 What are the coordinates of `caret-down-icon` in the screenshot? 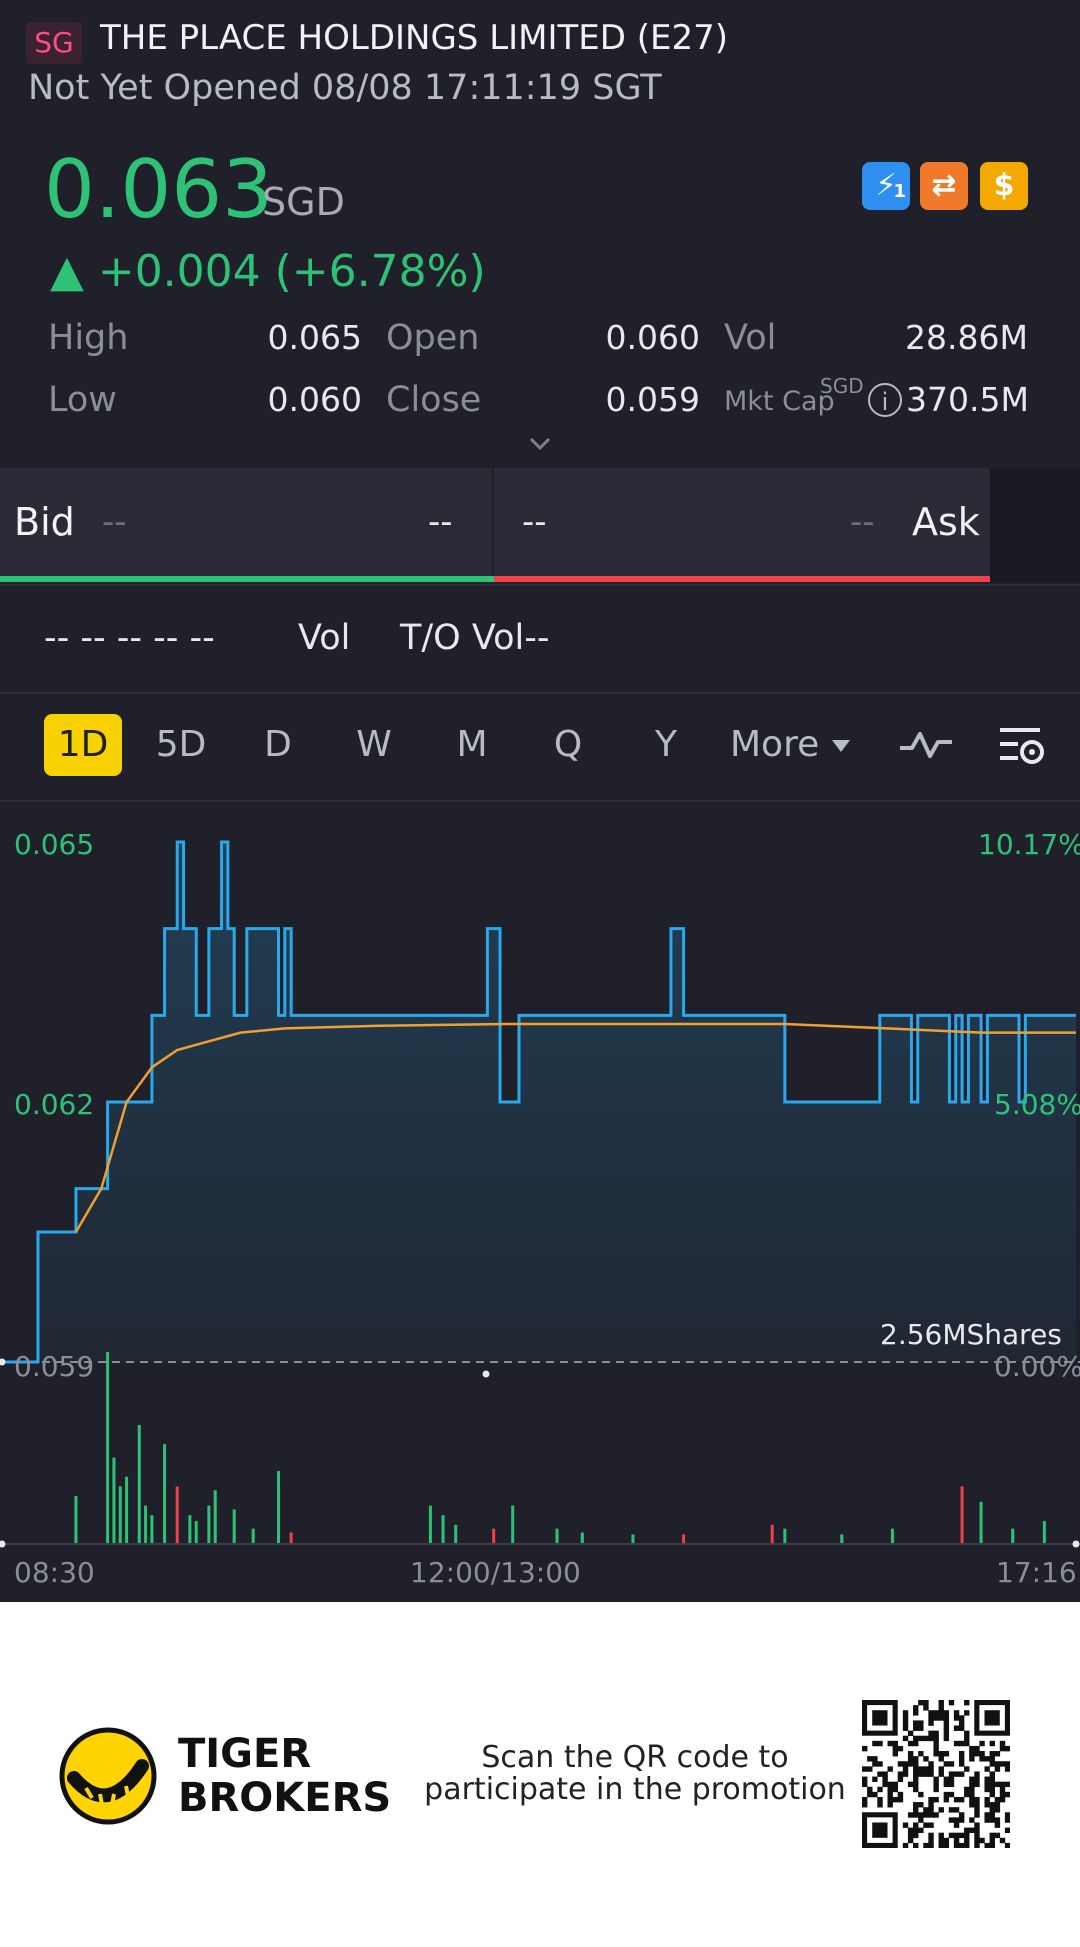 It's located at (841, 746).